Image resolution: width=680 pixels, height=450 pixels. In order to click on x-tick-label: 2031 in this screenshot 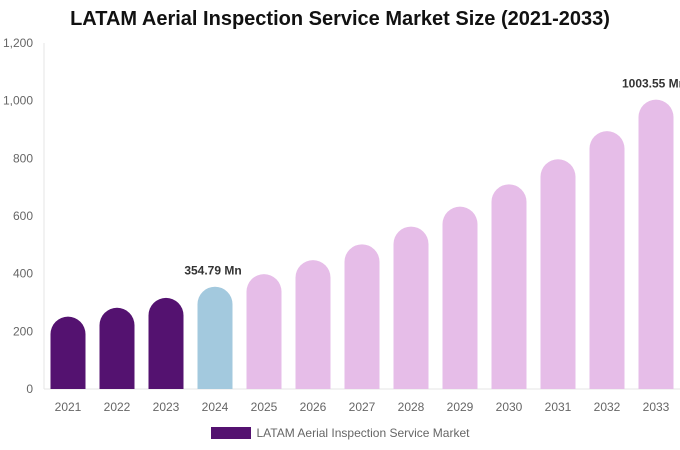, I will do `click(558, 407)`.